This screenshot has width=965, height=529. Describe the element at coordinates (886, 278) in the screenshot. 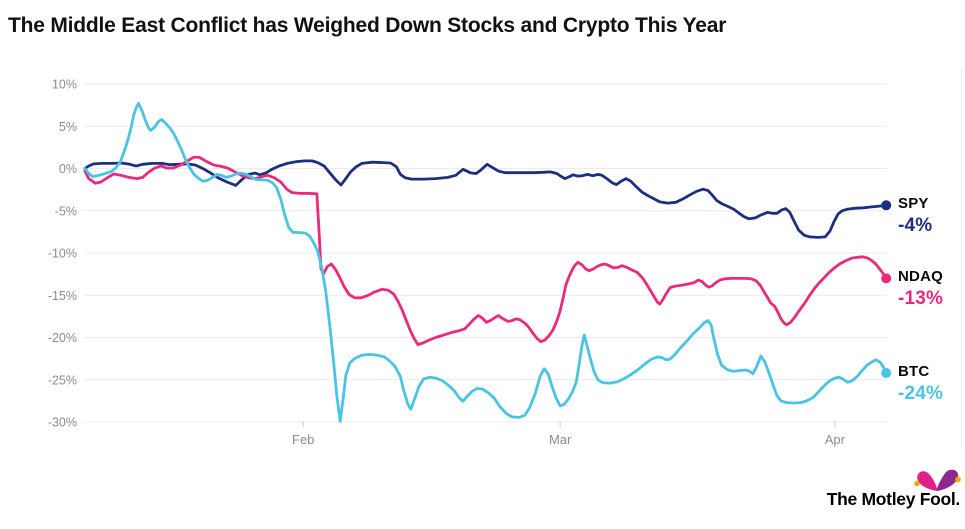

I see `series-endpoint-ndaq` at that location.